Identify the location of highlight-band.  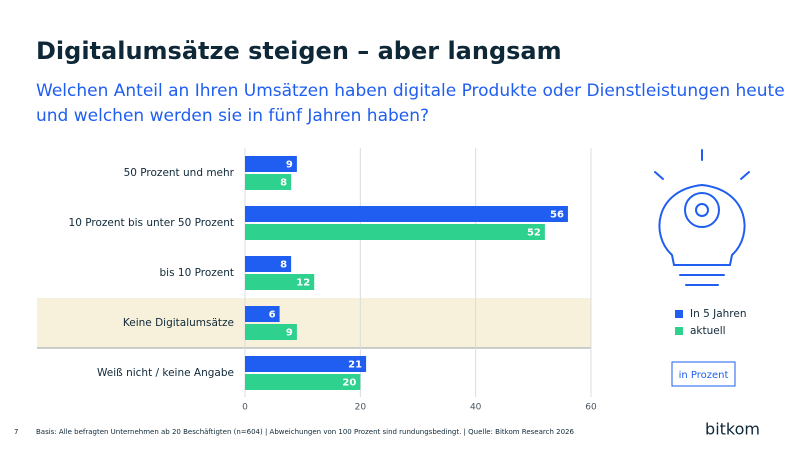
(314, 323).